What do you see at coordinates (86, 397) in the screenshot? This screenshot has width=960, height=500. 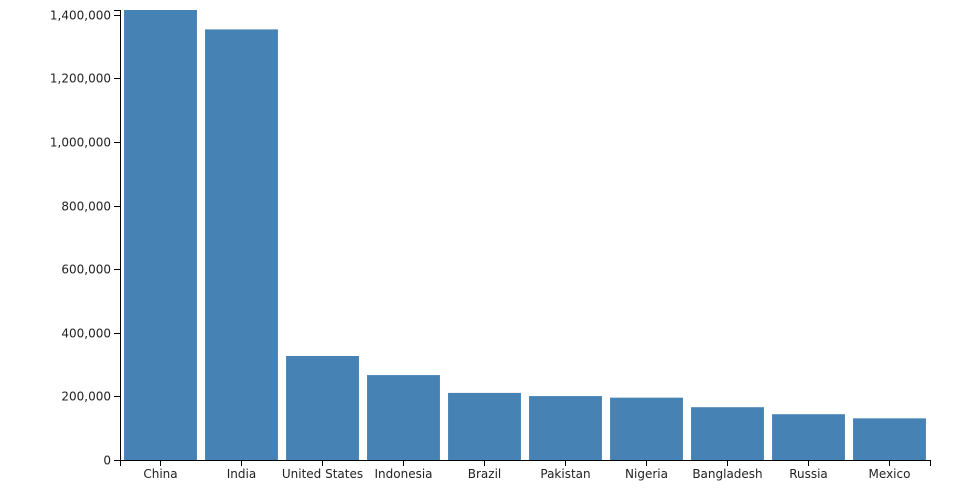 I see `y-tick-label: 200,000` at bounding box center [86, 397].